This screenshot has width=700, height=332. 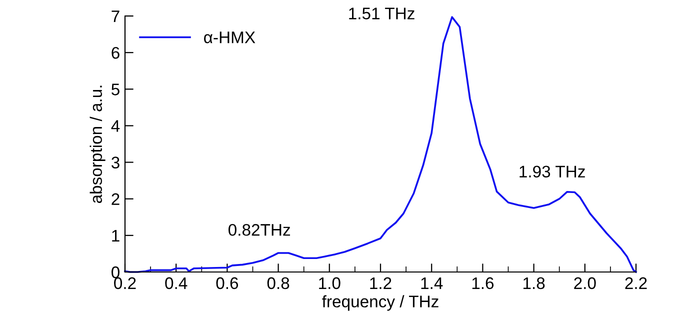 I want to click on x-axis-title: frequency / THz, so click(x=380, y=303).